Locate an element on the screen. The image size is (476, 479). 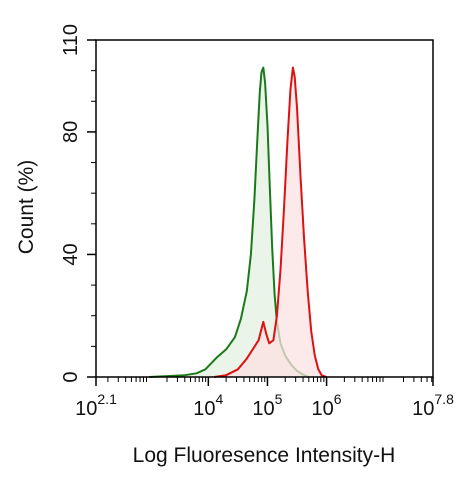
y-tick-label: 0 is located at coordinates (71, 376).